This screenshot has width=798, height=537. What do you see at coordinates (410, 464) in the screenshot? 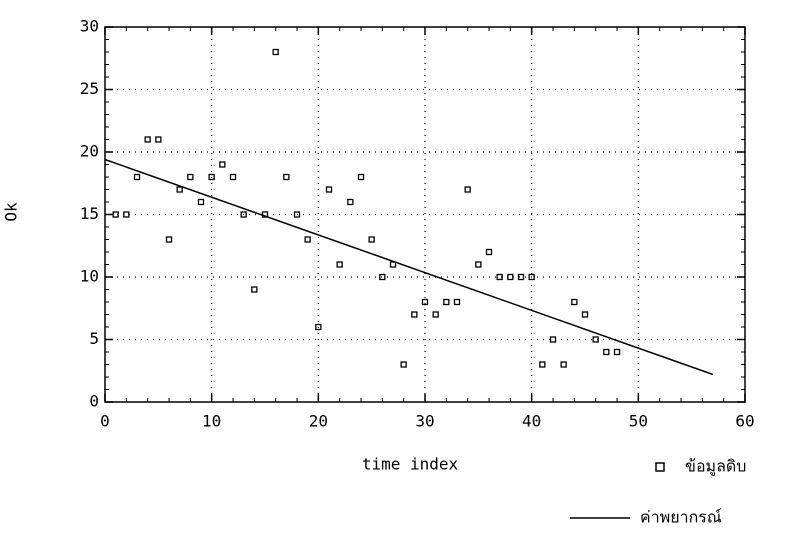
I see `x-axis-label: time index` at bounding box center [410, 464].